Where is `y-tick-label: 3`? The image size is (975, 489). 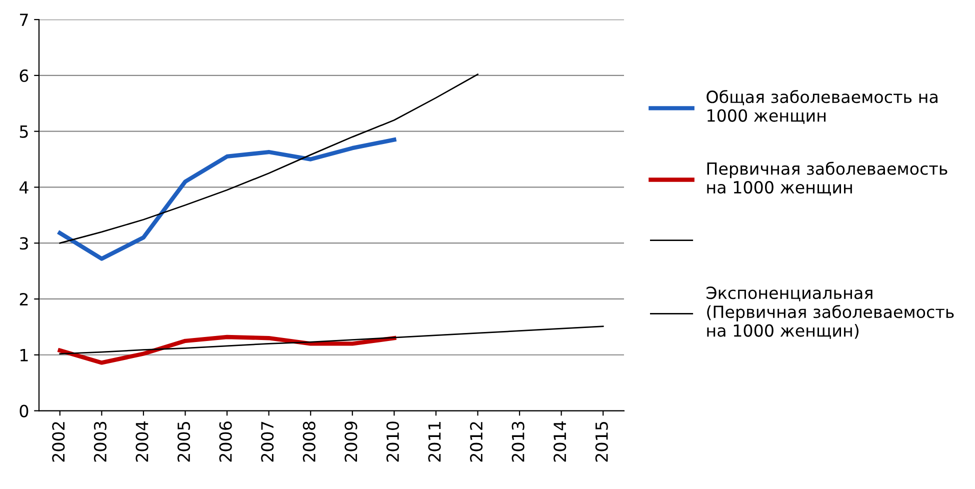 y-tick-label: 3 is located at coordinates (24, 243).